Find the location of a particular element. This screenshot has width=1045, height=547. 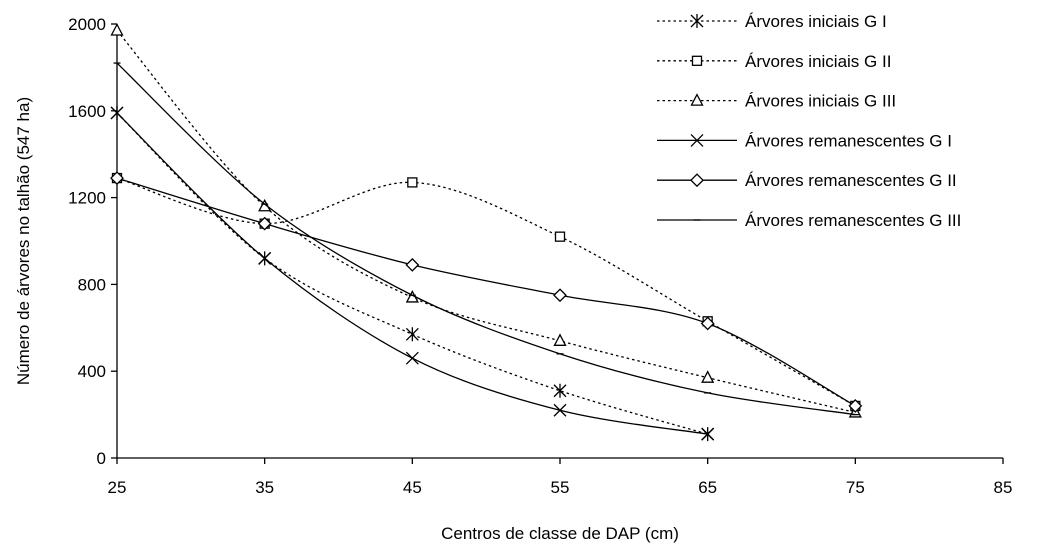

x-tick-label: 45 is located at coordinates (412, 487).